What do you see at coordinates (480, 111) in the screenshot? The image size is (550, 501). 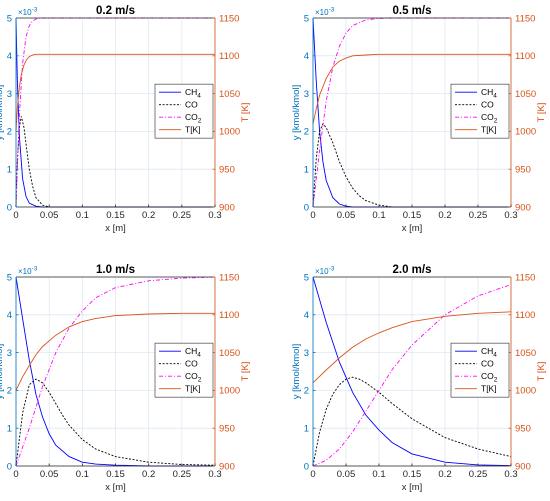 I see `legend-box` at bounding box center [480, 111].